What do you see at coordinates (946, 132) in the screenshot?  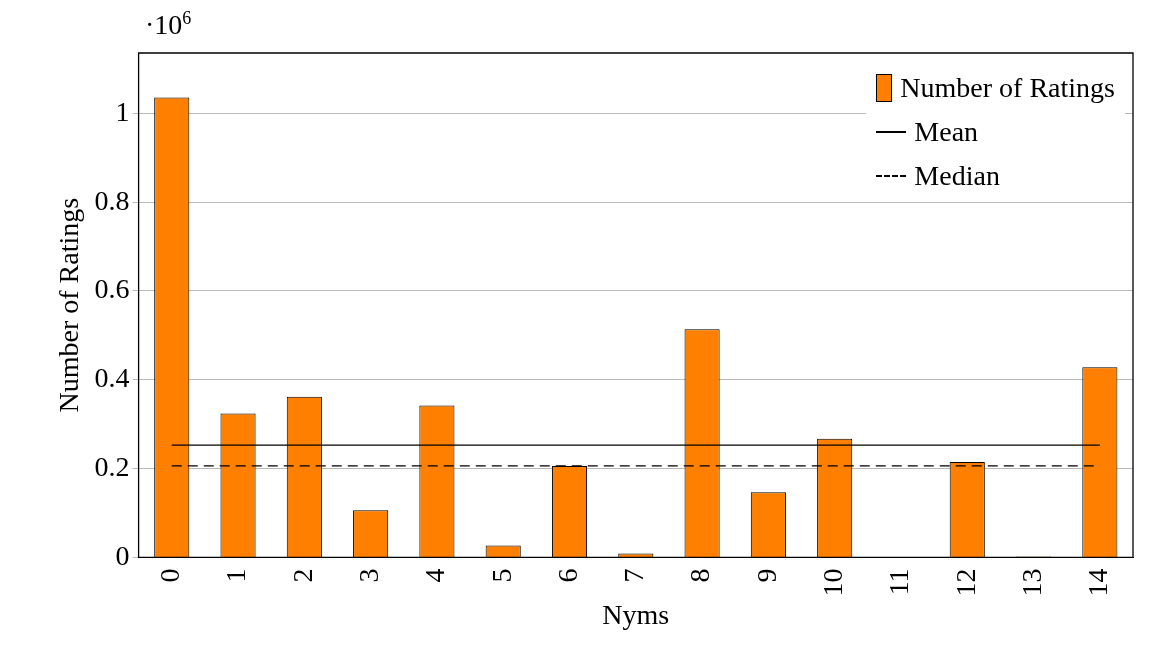 I see `legend-label: Mean` at bounding box center [946, 132].